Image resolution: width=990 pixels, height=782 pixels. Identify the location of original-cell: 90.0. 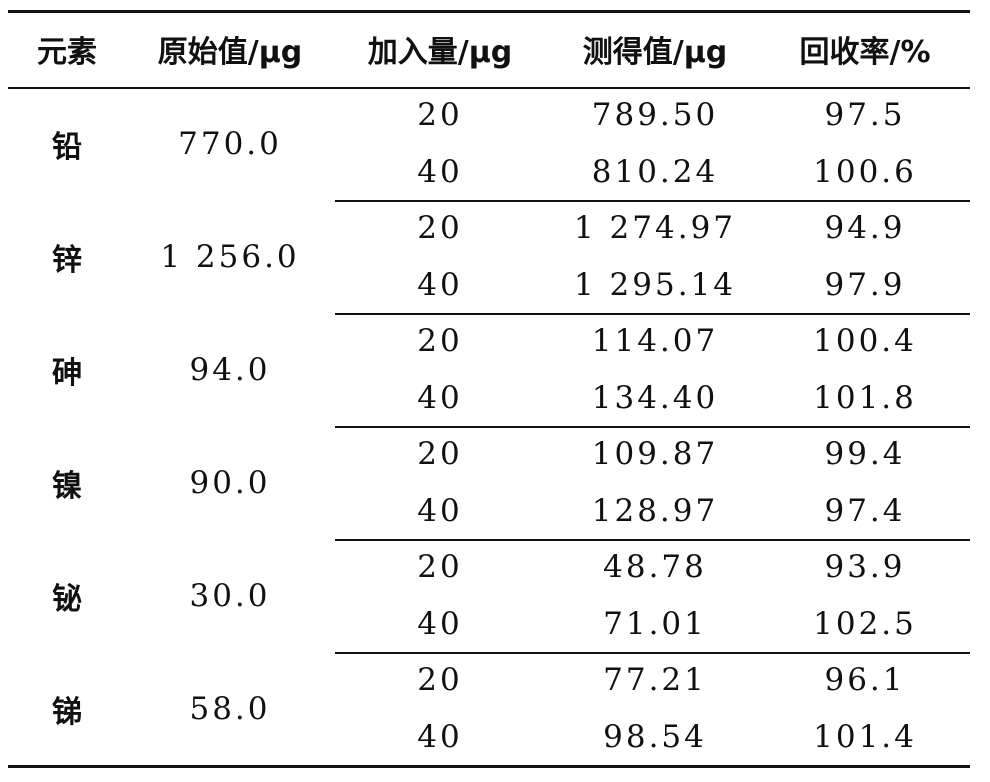
(230, 482).